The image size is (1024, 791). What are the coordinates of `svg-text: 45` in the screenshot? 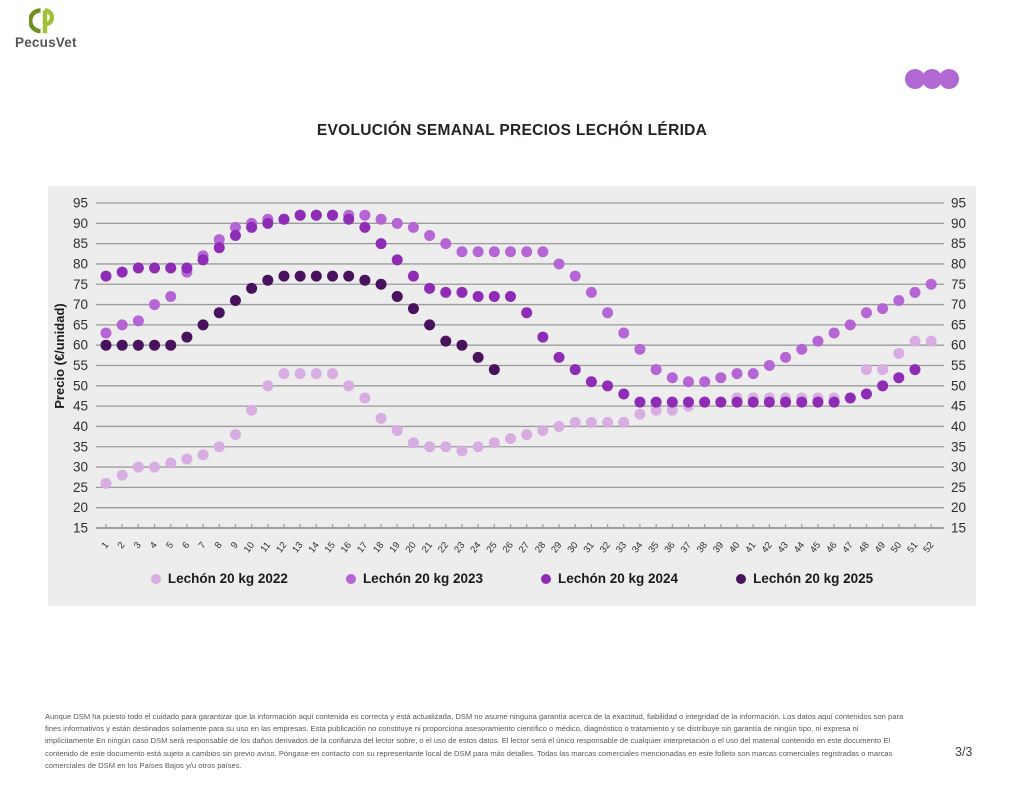 It's located at (958, 406).